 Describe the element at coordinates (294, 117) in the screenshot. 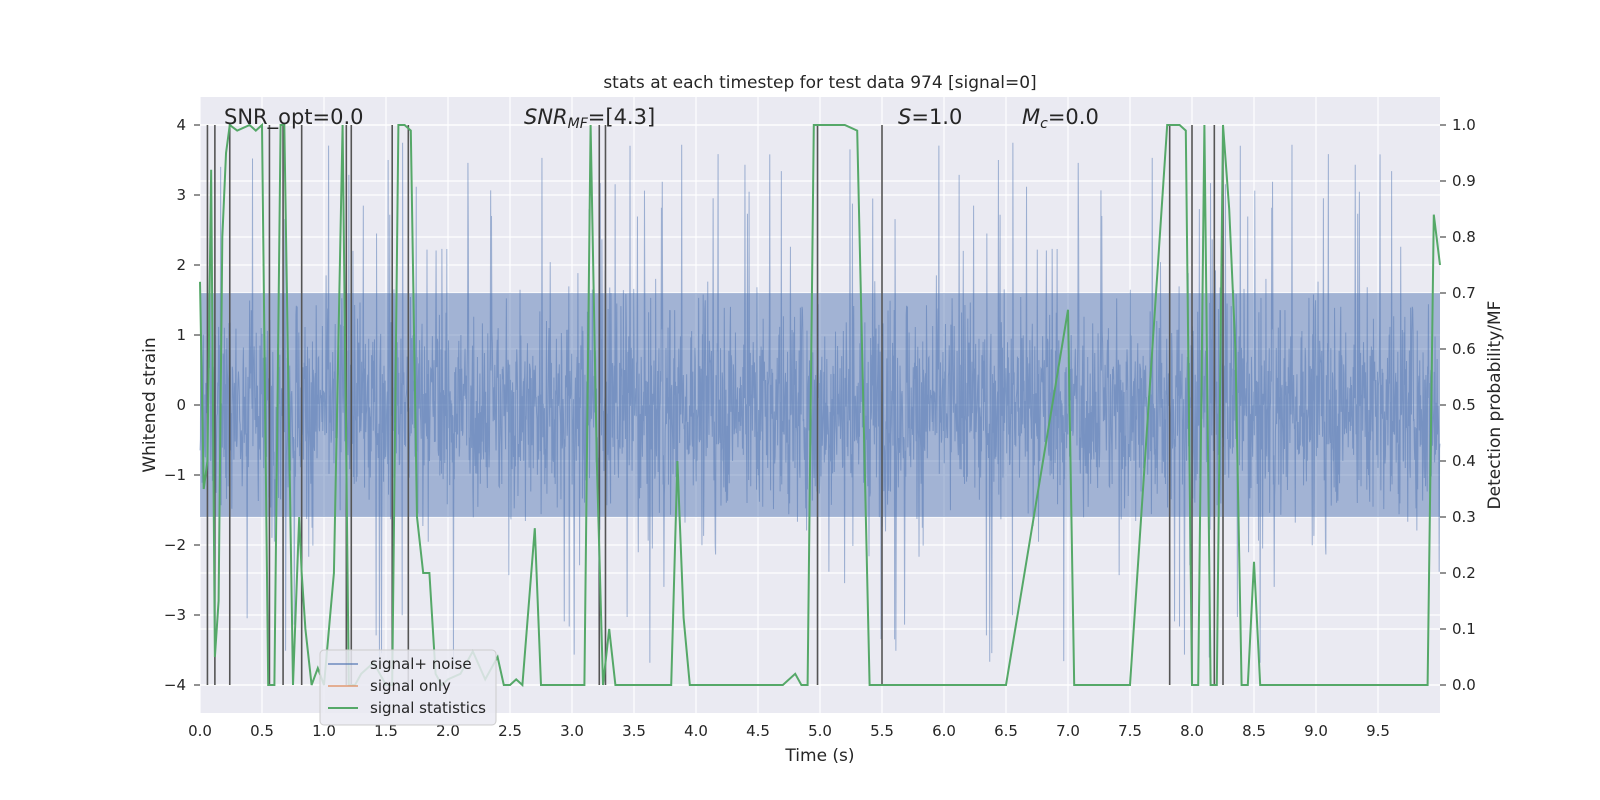

I see `annotation-snr-opt: SNR_opt=0.0` at that location.